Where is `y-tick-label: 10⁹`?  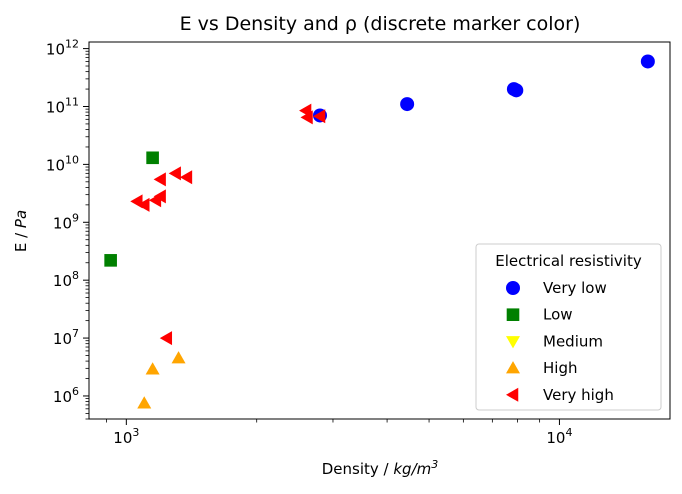
y-tick-label: 10⁹ is located at coordinates (66, 221).